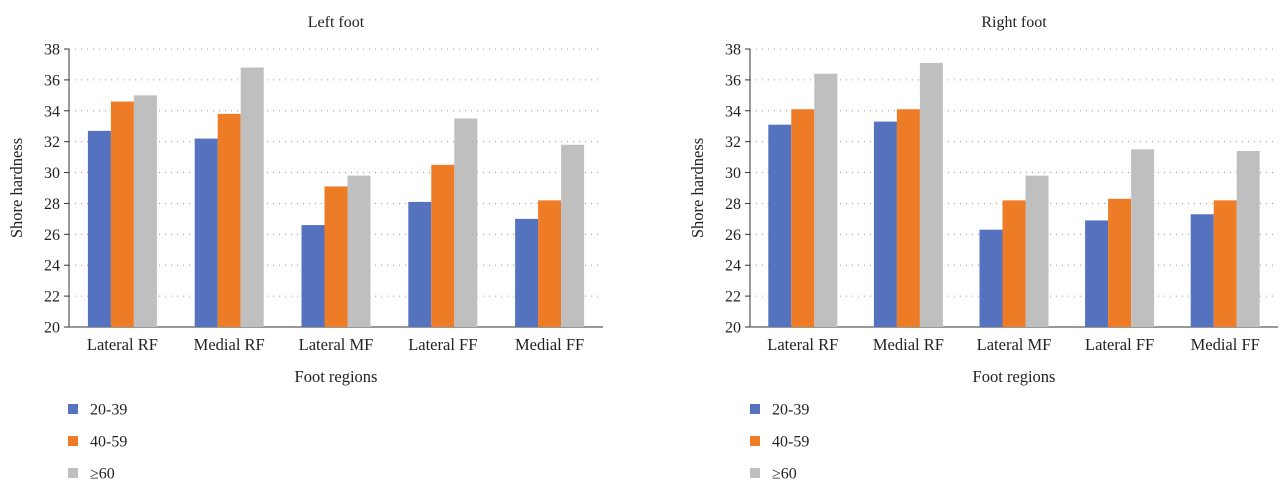 This screenshot has height=486, width=1287. What do you see at coordinates (336, 22) in the screenshot?
I see `chart-title: Left foot` at bounding box center [336, 22].